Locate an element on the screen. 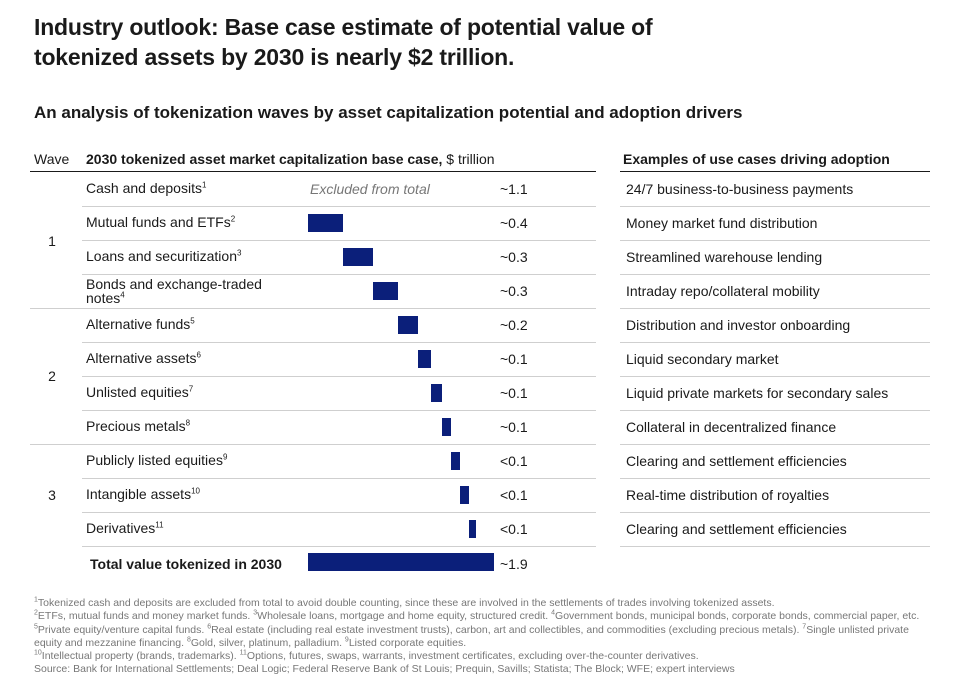 Image resolution: width=974 pixels, height=691 pixels. row-label: Unlisted equities7 is located at coordinates (139, 392).